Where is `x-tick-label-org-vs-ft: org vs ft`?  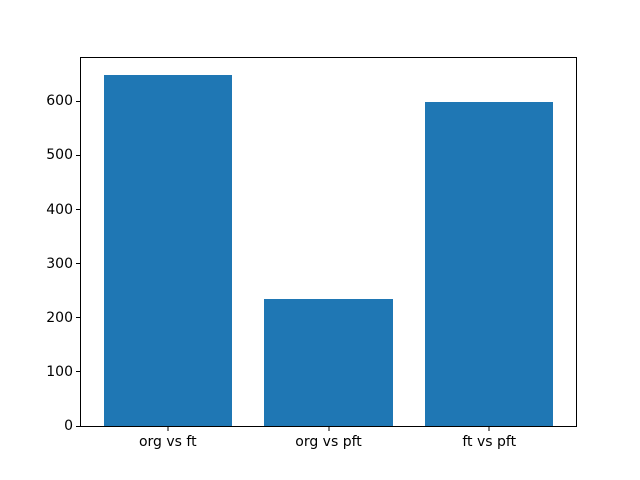 x-tick-label-org-vs-ft: org vs ft is located at coordinates (167, 442).